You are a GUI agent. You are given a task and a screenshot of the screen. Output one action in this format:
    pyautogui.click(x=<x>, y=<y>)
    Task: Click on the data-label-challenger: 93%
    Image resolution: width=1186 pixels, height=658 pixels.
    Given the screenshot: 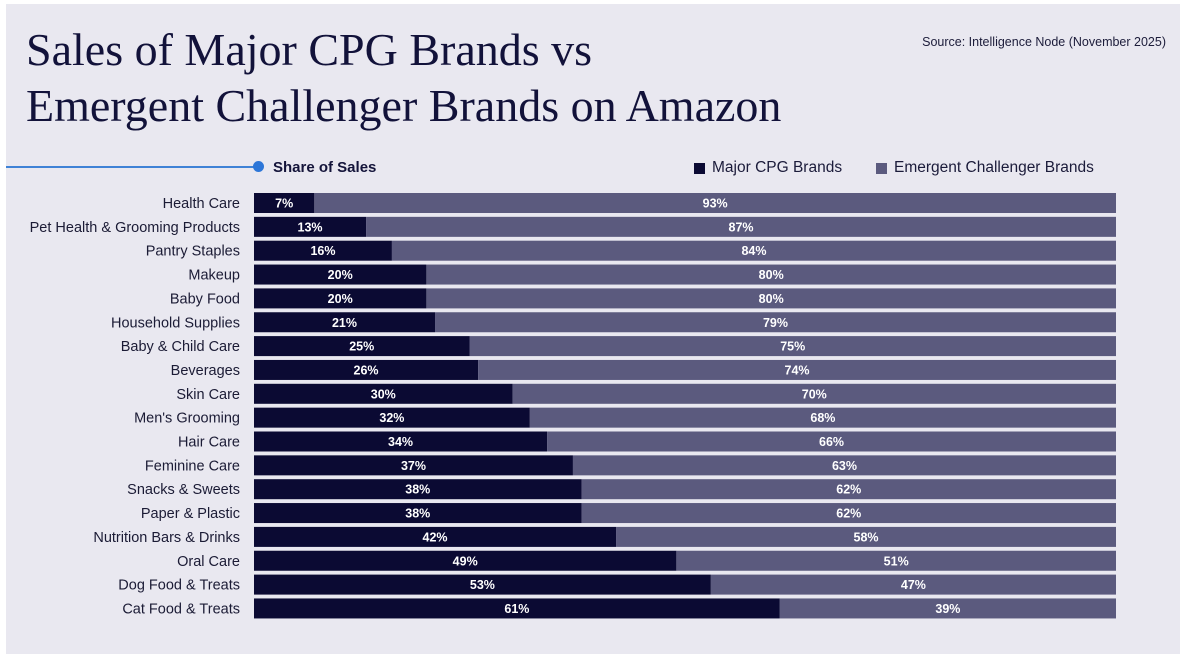 What is the action you would take?
    pyautogui.click(x=715, y=204)
    